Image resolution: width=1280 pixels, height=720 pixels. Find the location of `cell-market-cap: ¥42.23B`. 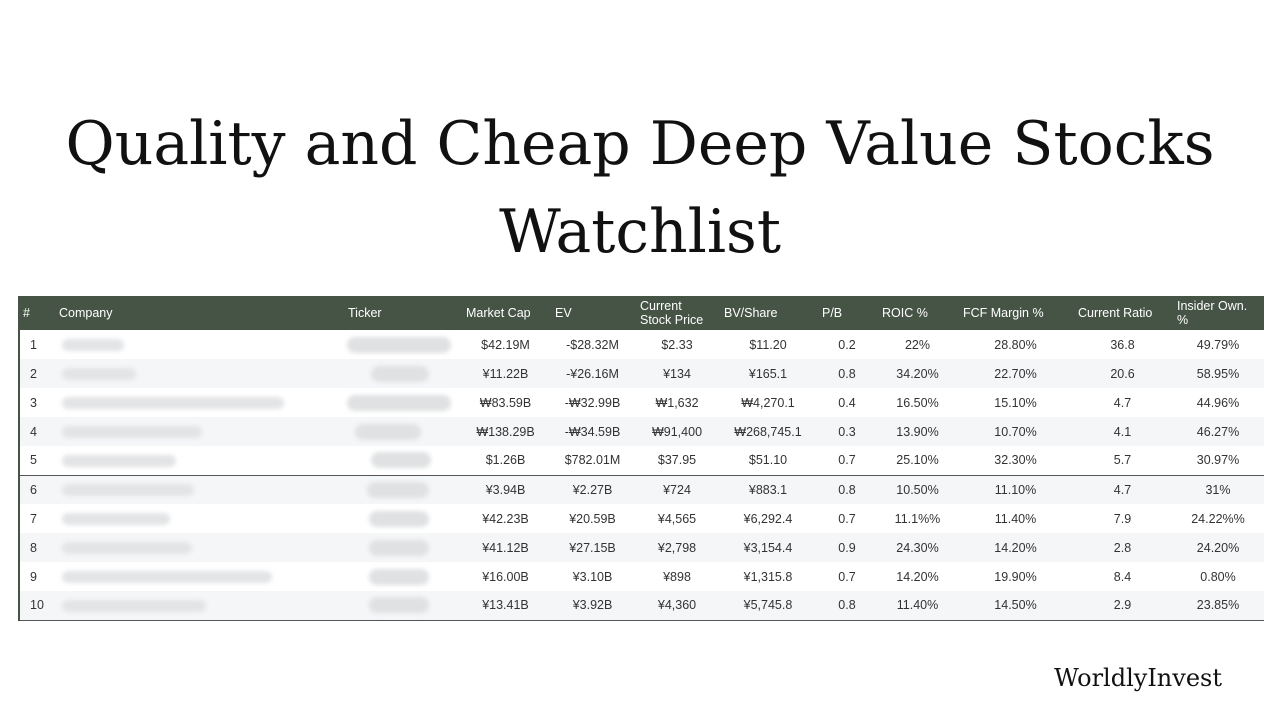

cell-market-cap: ¥42.23B is located at coordinates (505, 518).